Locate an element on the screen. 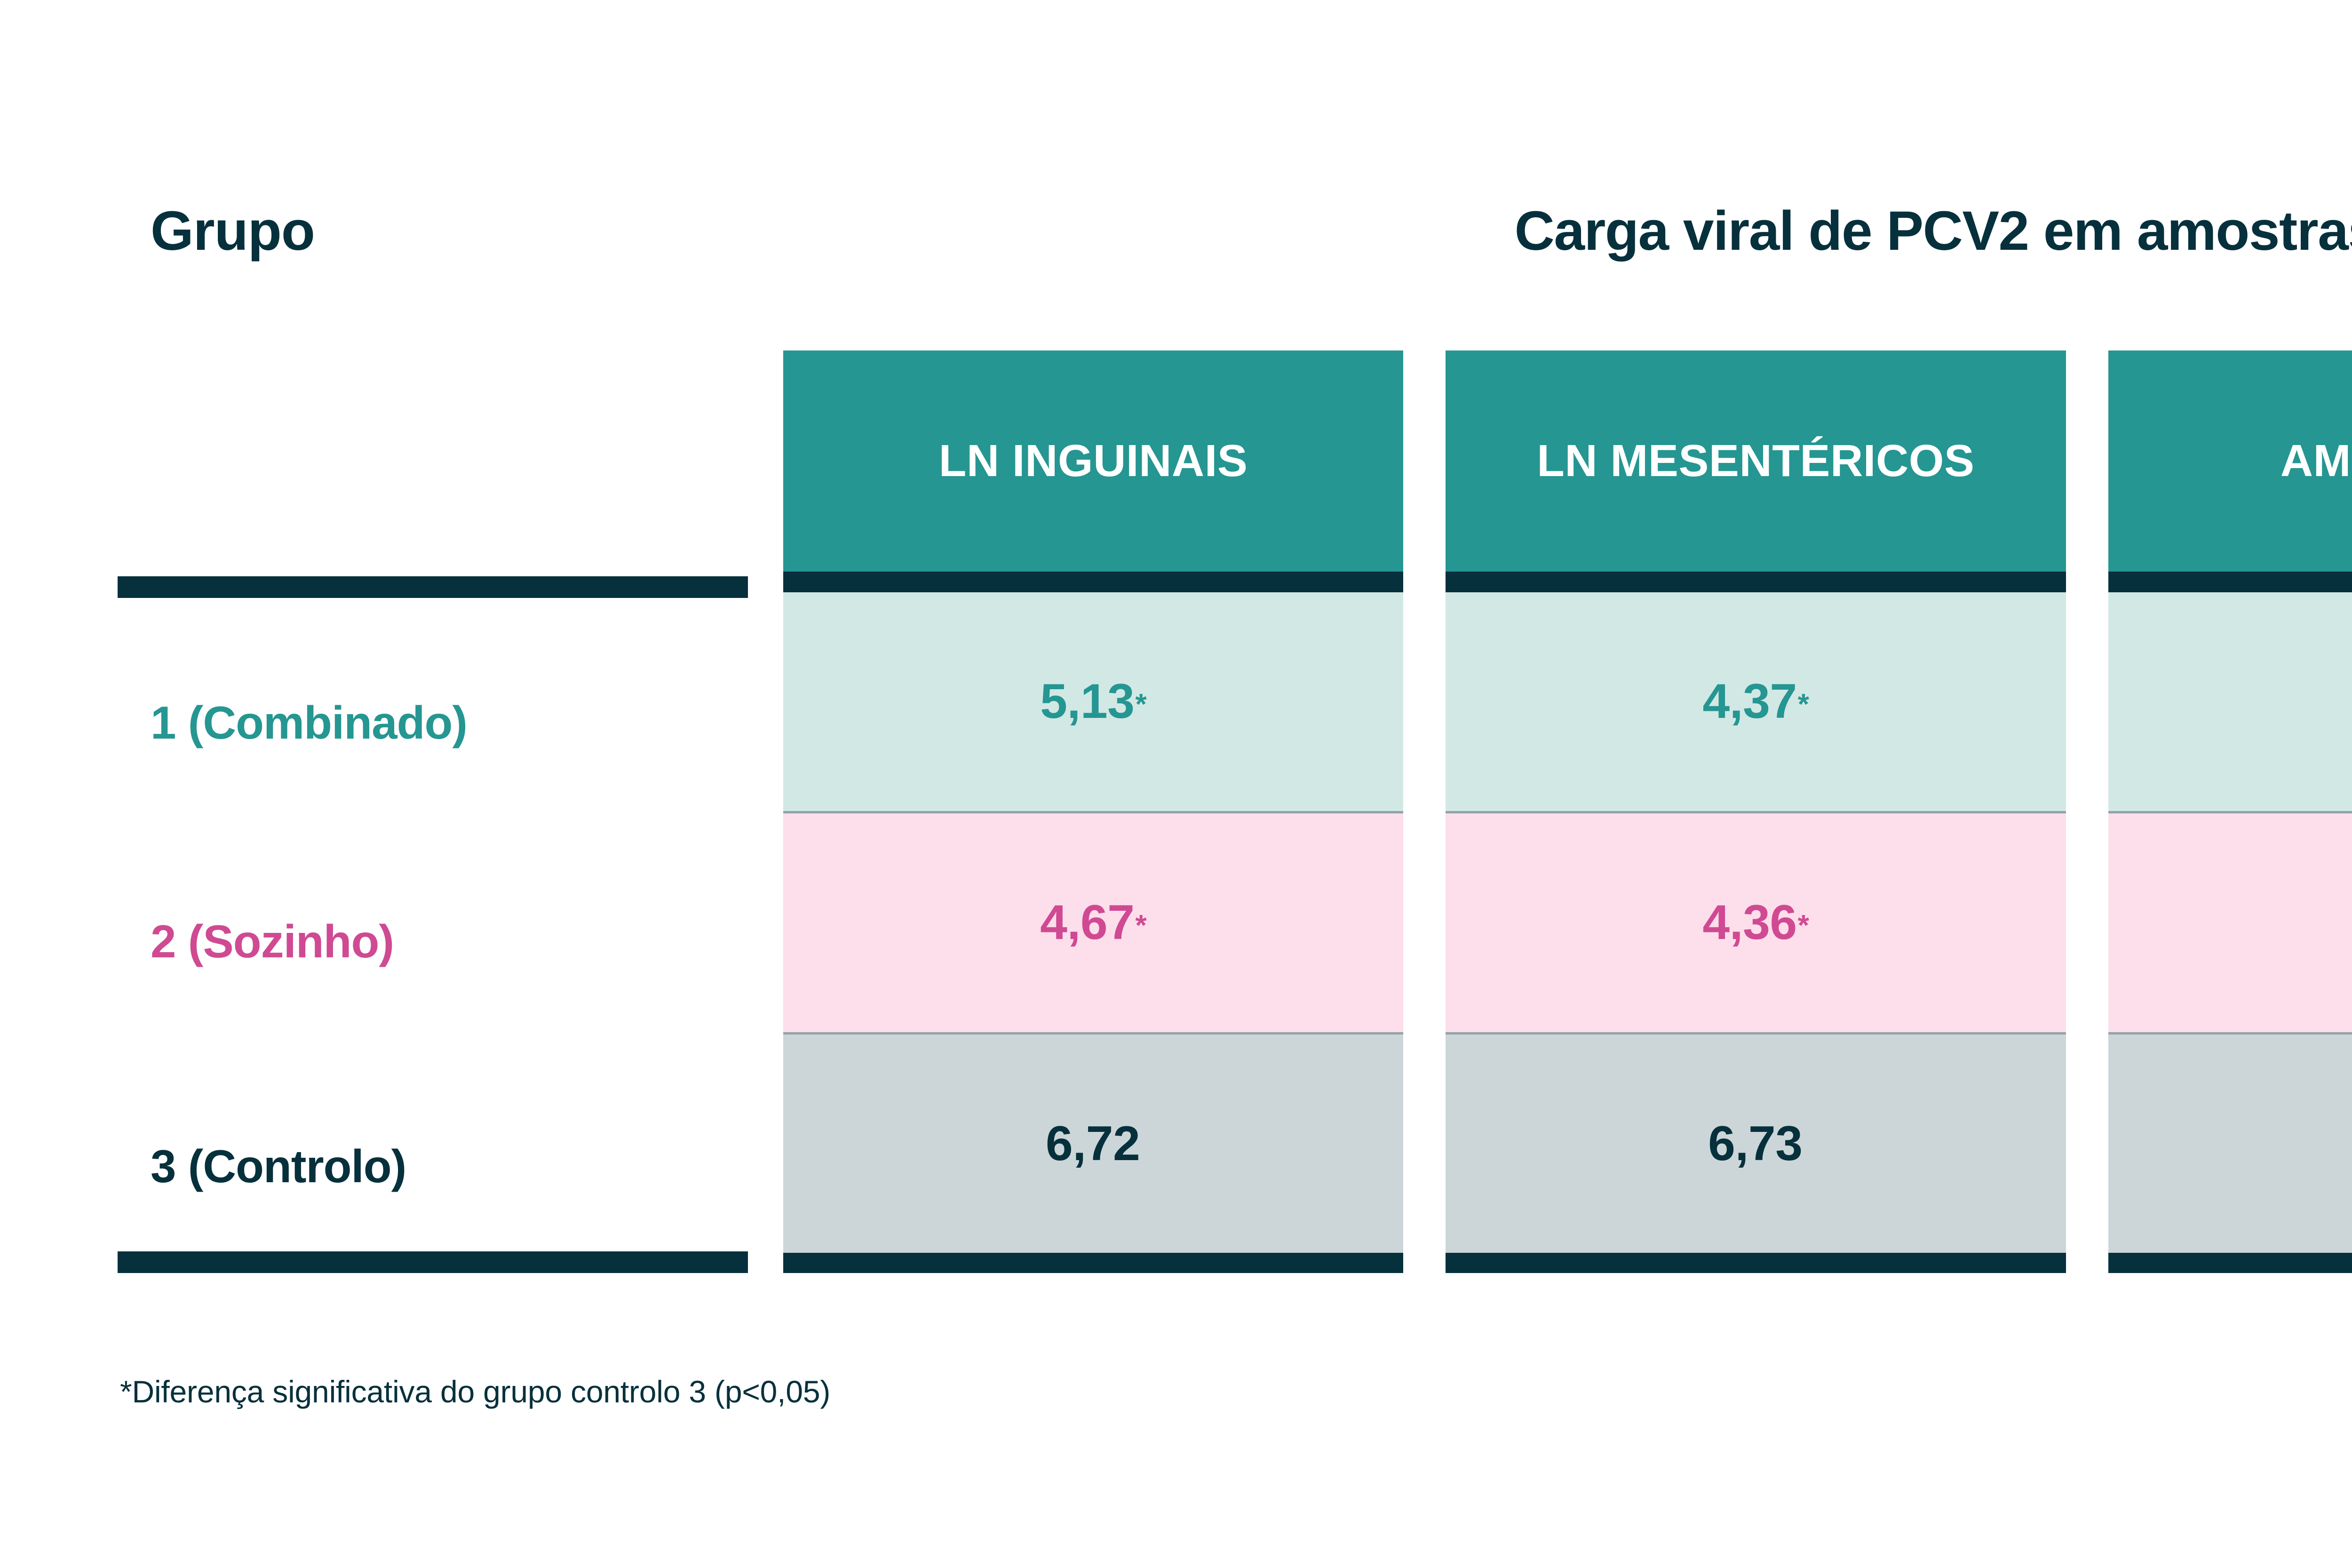  table-cell: 4,67 * is located at coordinates (1093, 924).